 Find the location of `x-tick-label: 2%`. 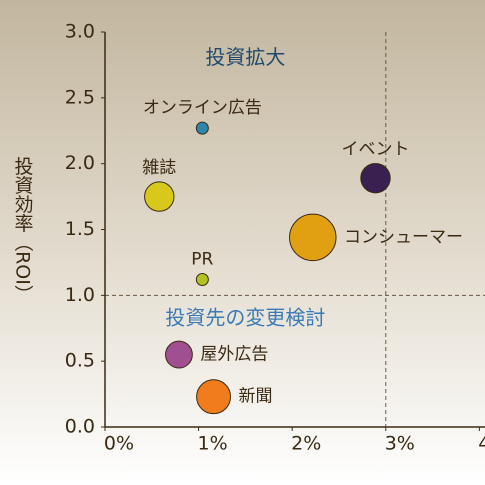

x-tick-label: 2% is located at coordinates (306, 444).